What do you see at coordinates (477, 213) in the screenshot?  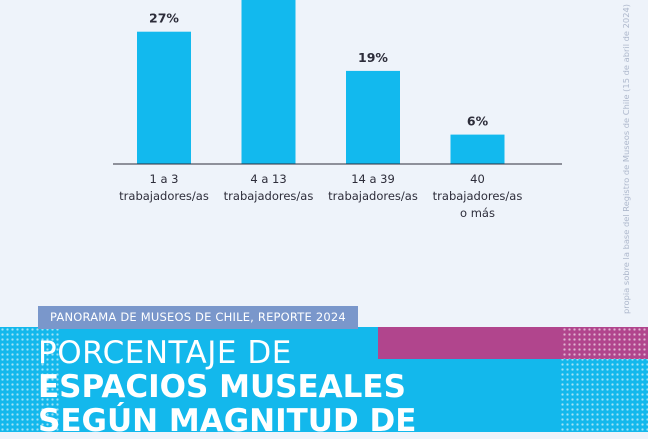 I see `category-label-line: o más` at bounding box center [477, 213].